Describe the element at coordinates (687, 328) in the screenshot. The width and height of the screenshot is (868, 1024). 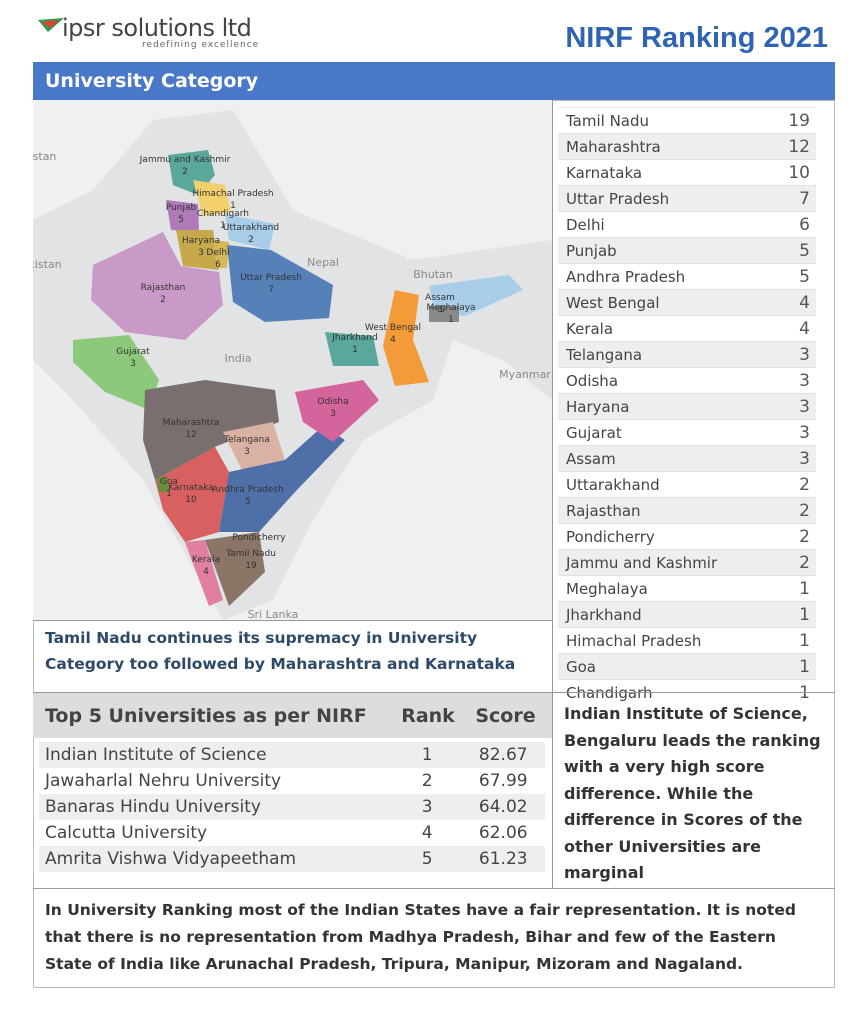
I see `list-row: Kerala 4` at that location.